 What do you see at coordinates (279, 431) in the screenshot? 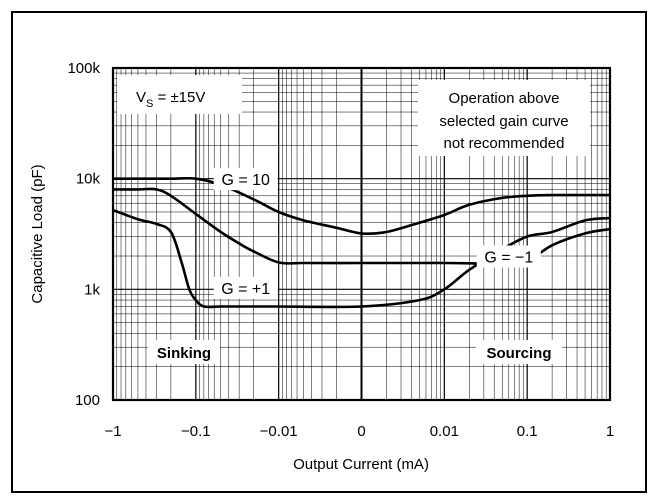
I see `x-tick-label: −0.01` at bounding box center [279, 431].